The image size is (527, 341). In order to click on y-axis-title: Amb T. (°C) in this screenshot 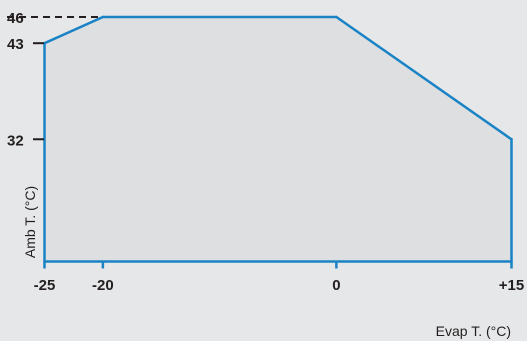, I will do `click(30, 222)`.